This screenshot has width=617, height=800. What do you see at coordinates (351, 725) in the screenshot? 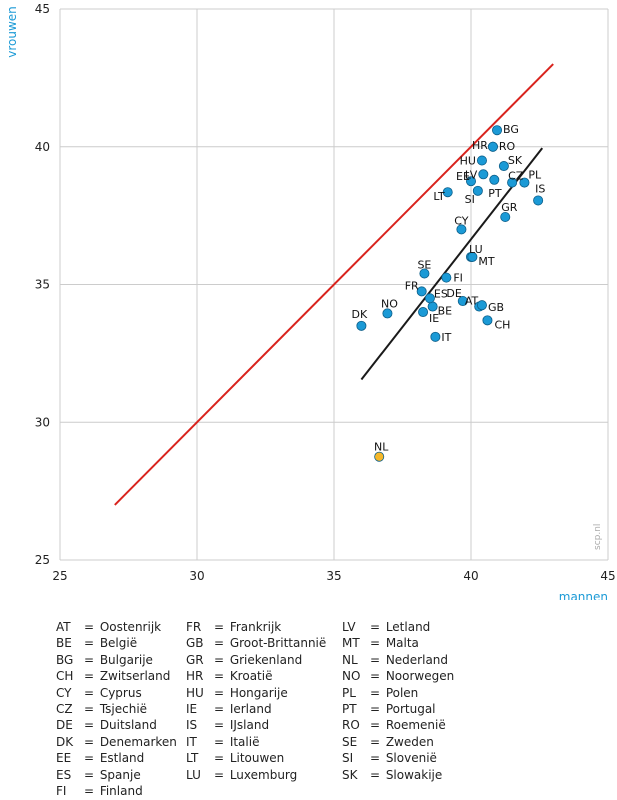
I see `legend-code: RO` at bounding box center [351, 725].